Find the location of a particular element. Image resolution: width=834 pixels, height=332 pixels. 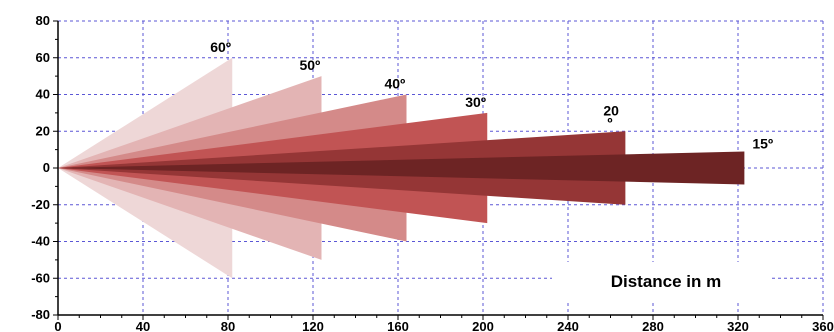

x-tick-label: 280 is located at coordinates (653, 325).